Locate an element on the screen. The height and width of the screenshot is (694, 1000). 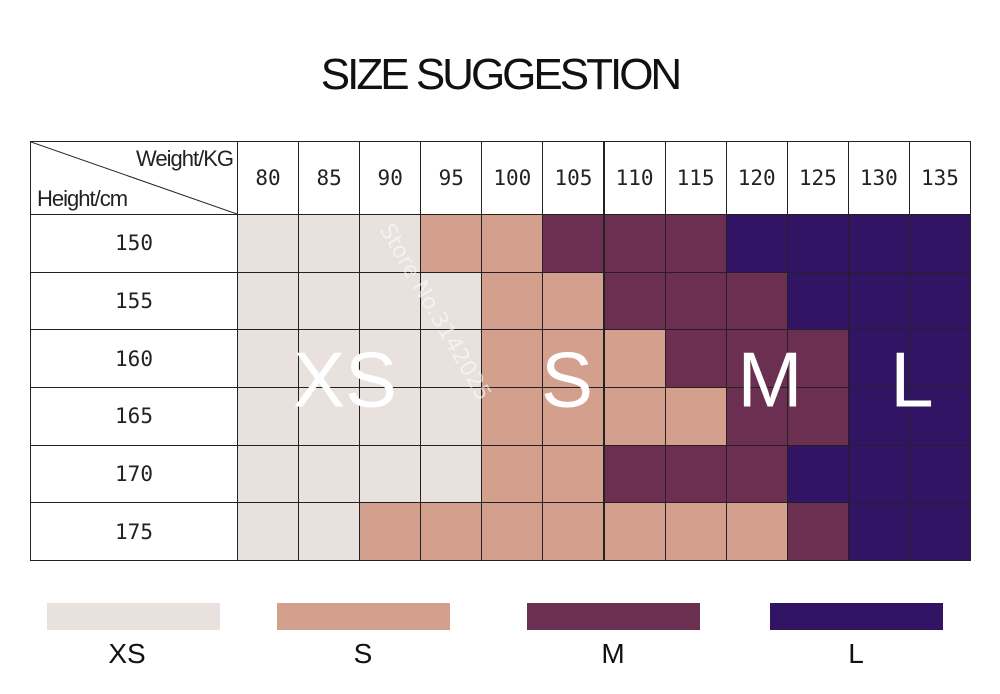
weight-axis-label: Weight/KG is located at coordinates (185, 158).